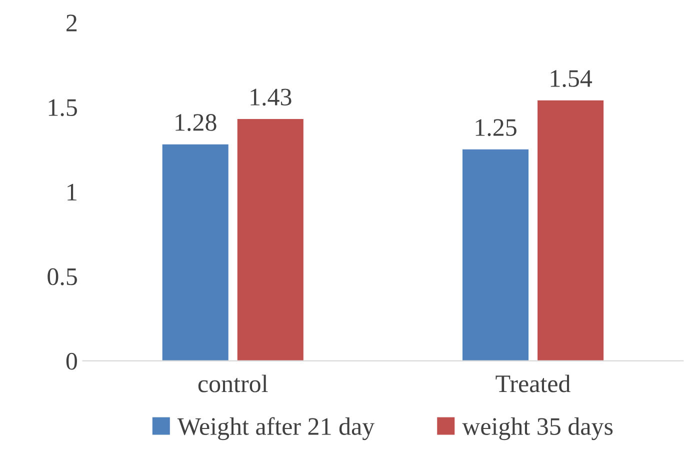  Describe the element at coordinates (72, 192) in the screenshot. I see `y-tick-label: 1` at that location.